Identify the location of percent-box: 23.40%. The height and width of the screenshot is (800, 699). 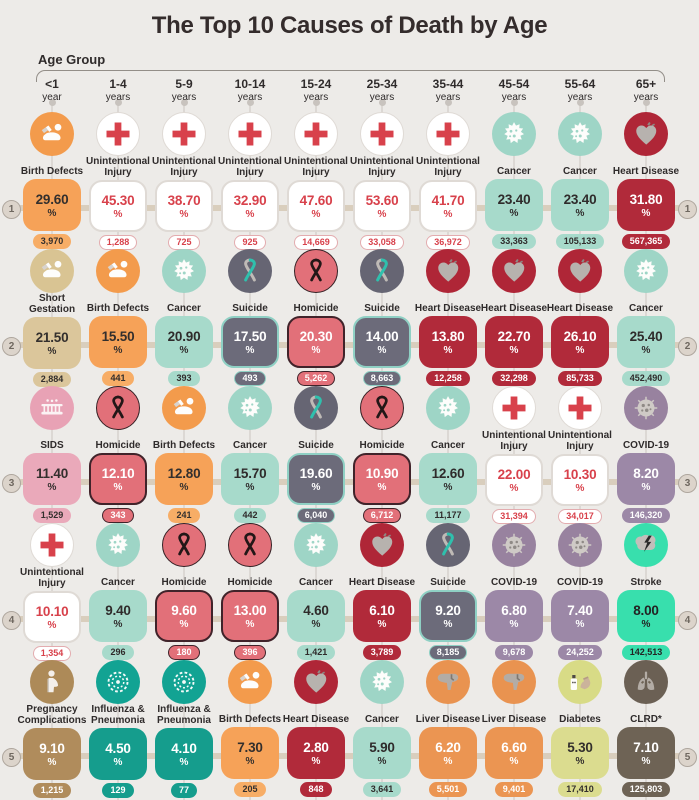
(514, 205).